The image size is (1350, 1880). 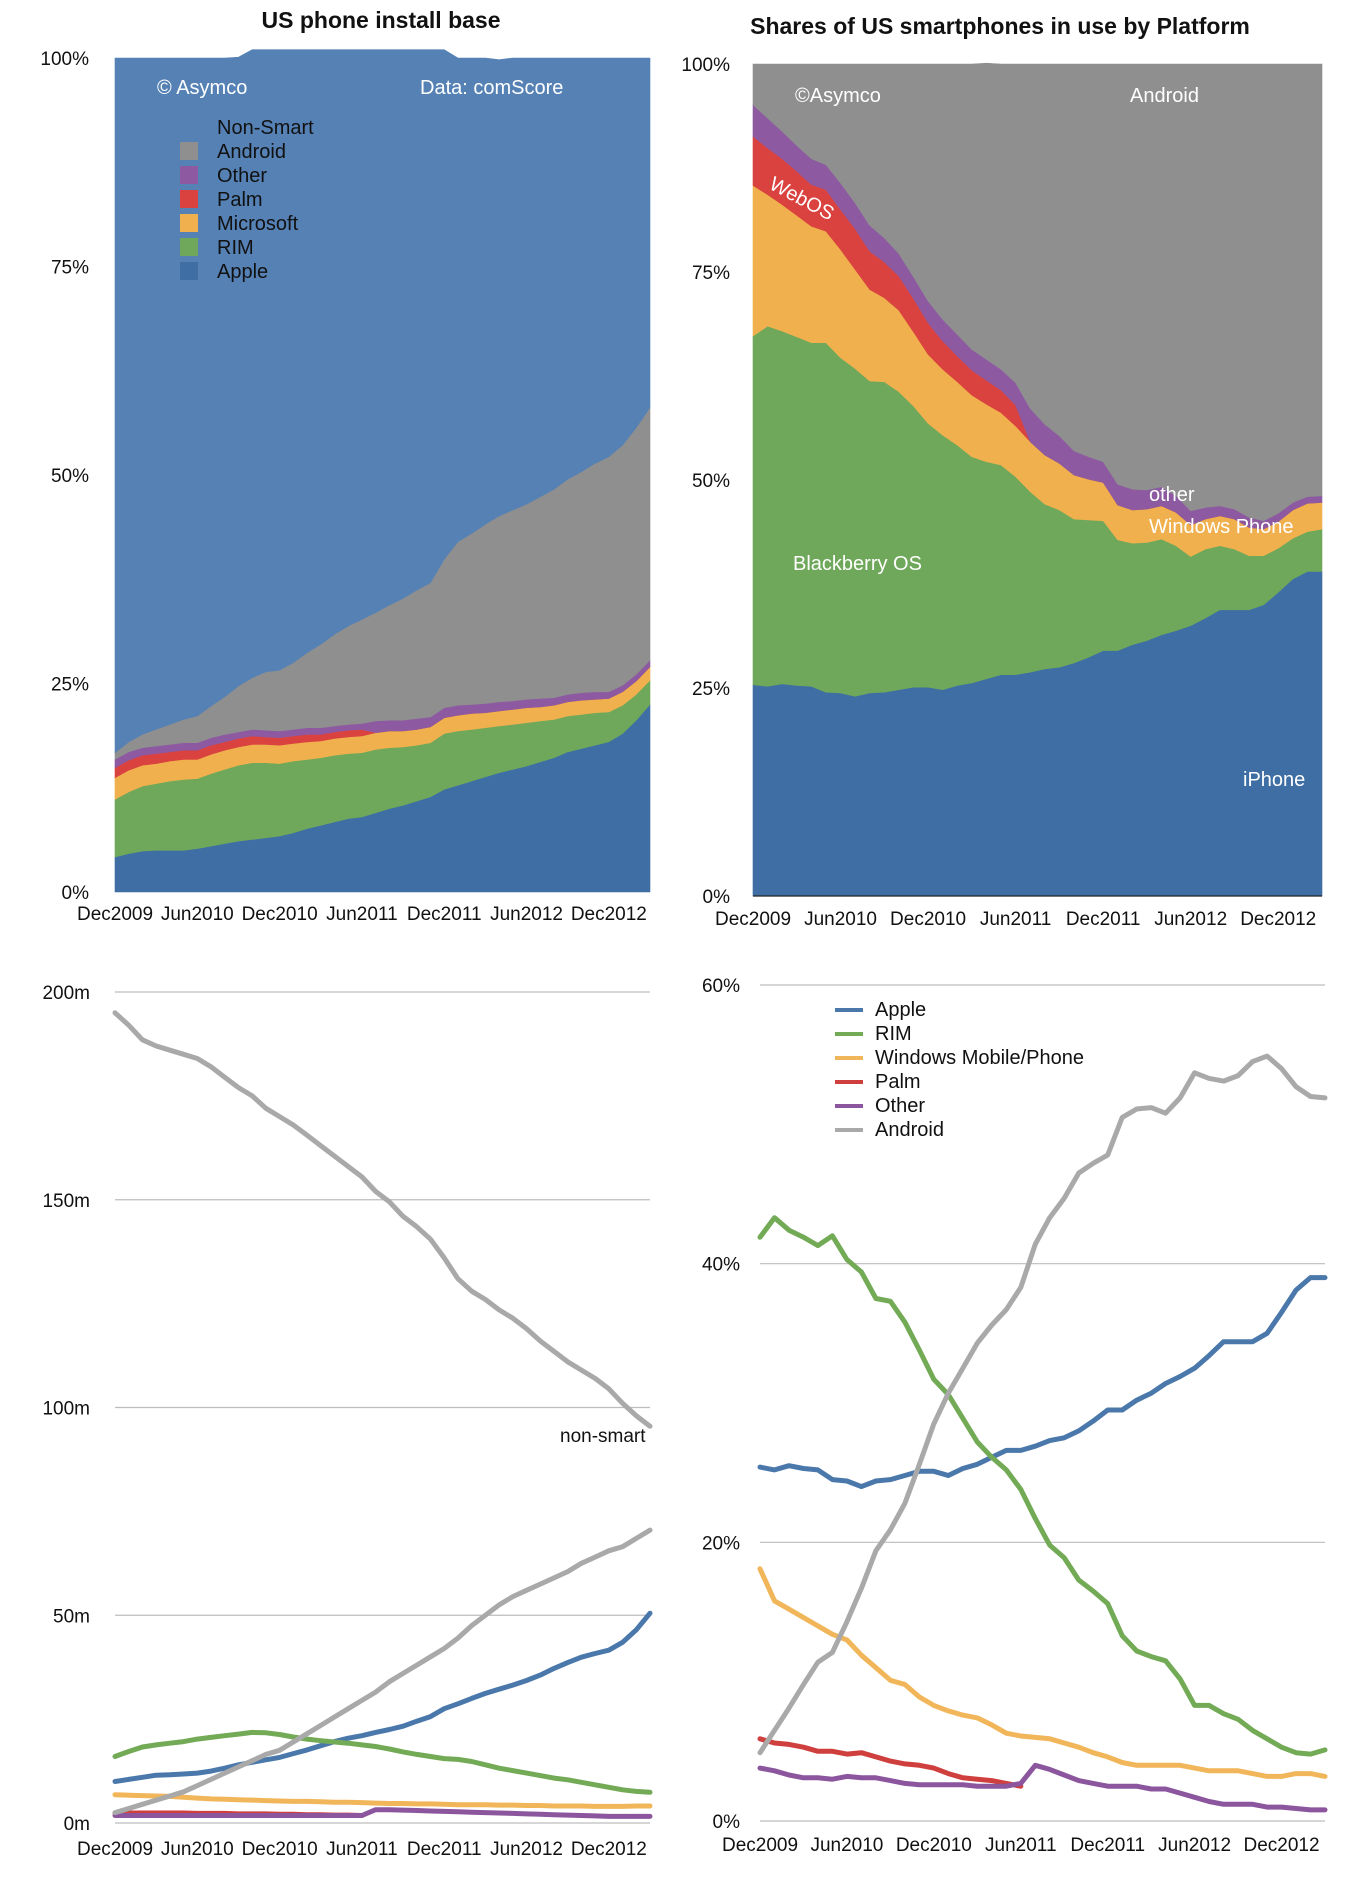 What do you see at coordinates (1172, 495) in the screenshot?
I see `other-label: other` at bounding box center [1172, 495].